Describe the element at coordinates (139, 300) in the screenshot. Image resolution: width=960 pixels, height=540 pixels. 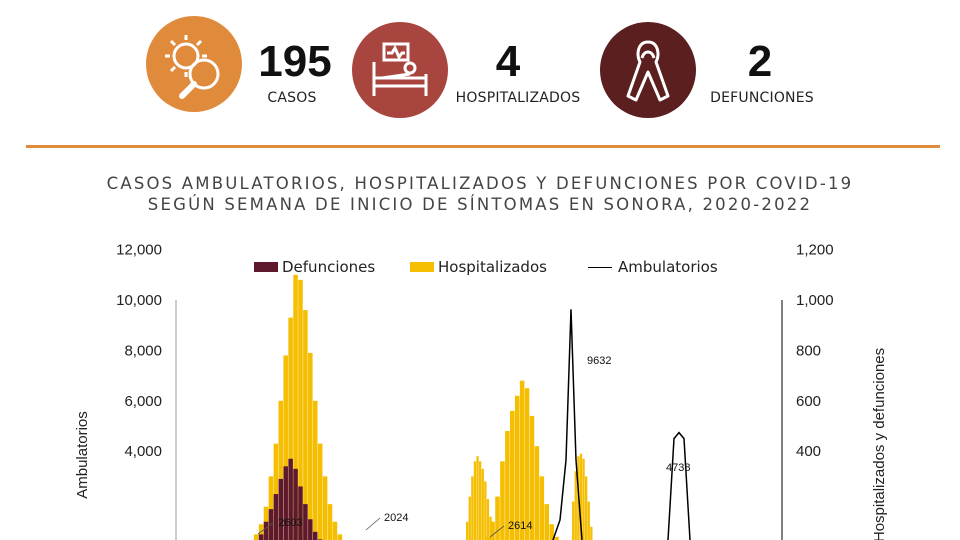
I see `y-tick-label: 10,000` at that location.